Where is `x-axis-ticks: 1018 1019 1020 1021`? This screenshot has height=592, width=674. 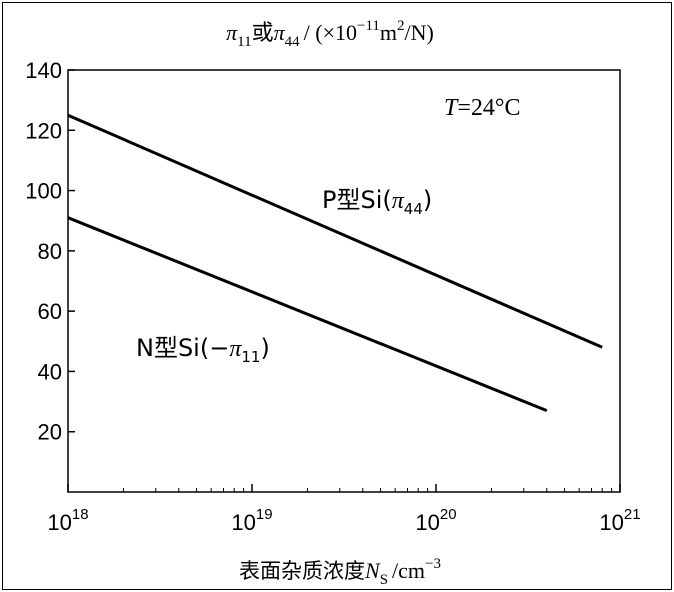
x-axis-ticks: 1018 1019 1020 1021 is located at coordinates (344, 509).